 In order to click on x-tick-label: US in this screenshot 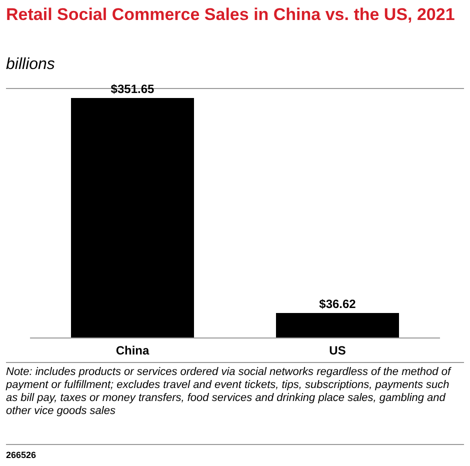, I will do `click(337, 351)`.